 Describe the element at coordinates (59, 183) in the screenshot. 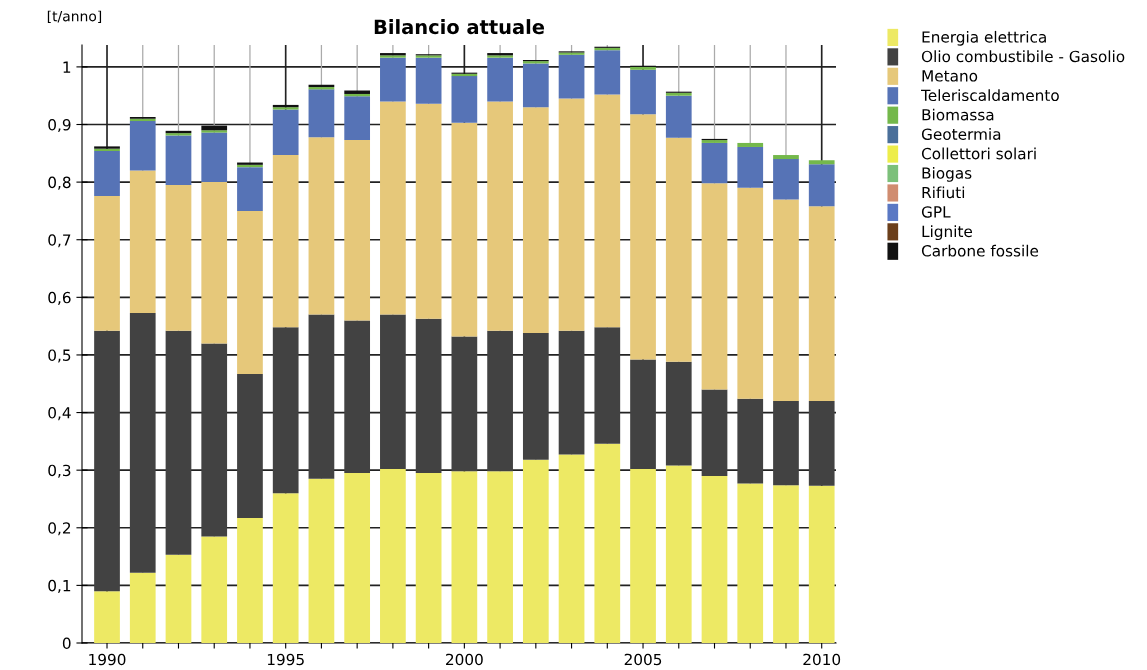

I see `y-tick-label: 0,8` at that location.